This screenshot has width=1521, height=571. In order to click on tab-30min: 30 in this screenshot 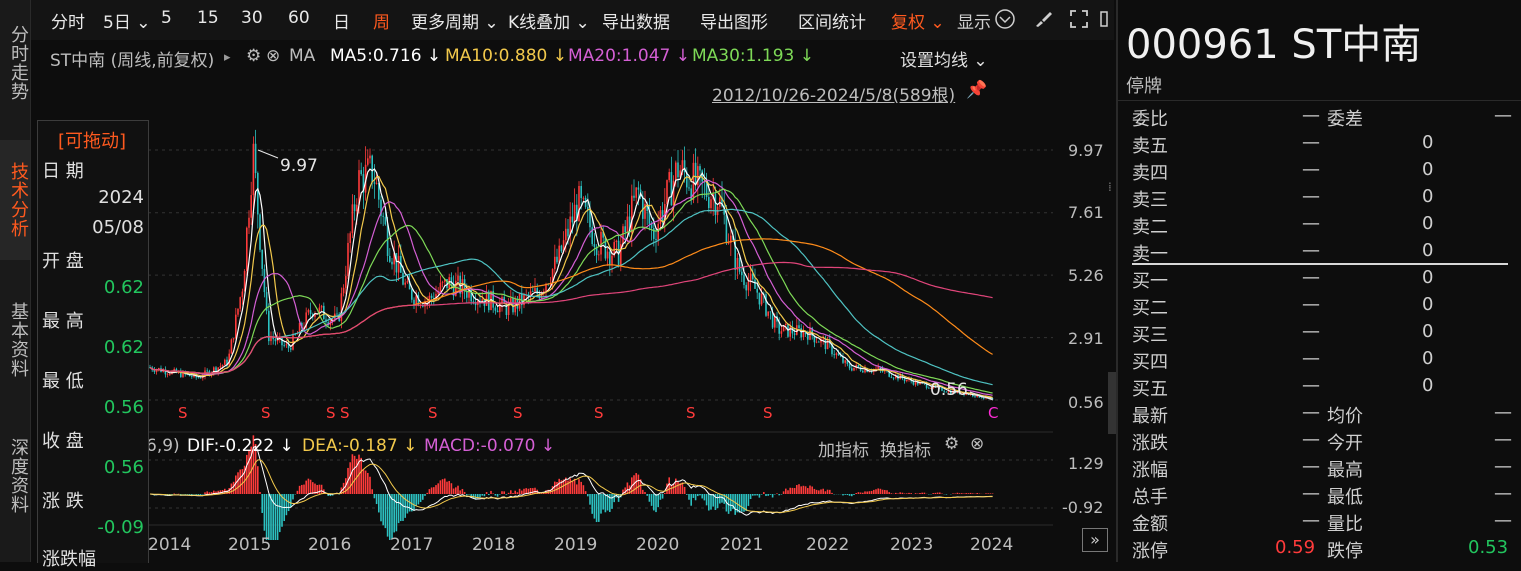, I will do `click(252, 18)`.